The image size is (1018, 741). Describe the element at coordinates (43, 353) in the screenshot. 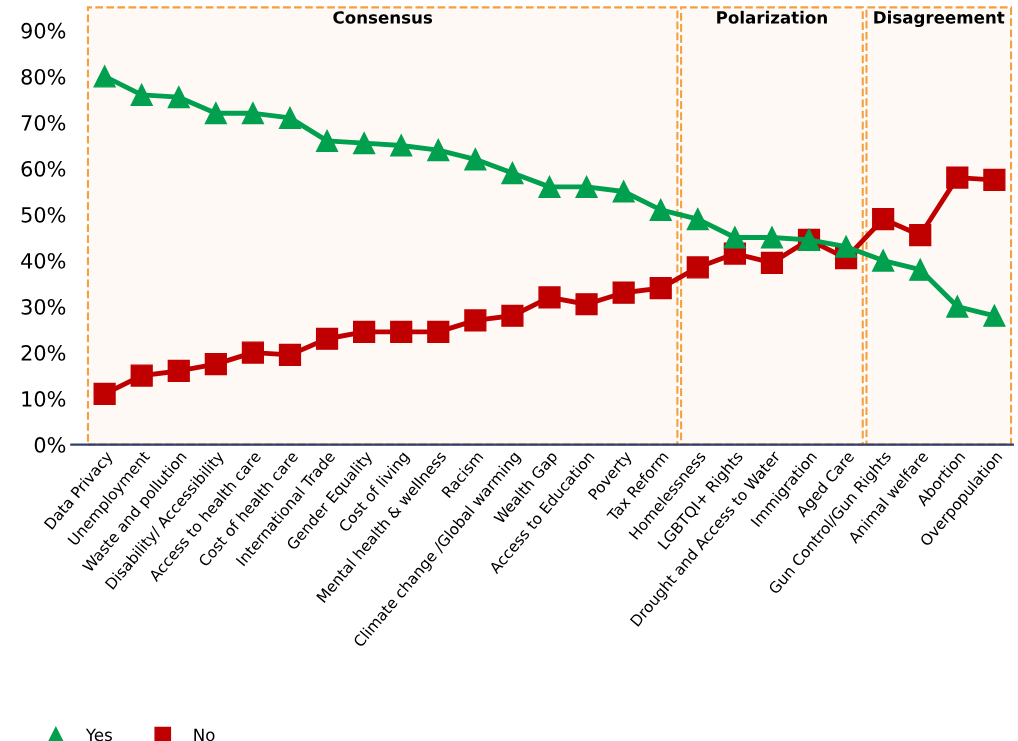

I see `y-tick-label: 20%` at that location.